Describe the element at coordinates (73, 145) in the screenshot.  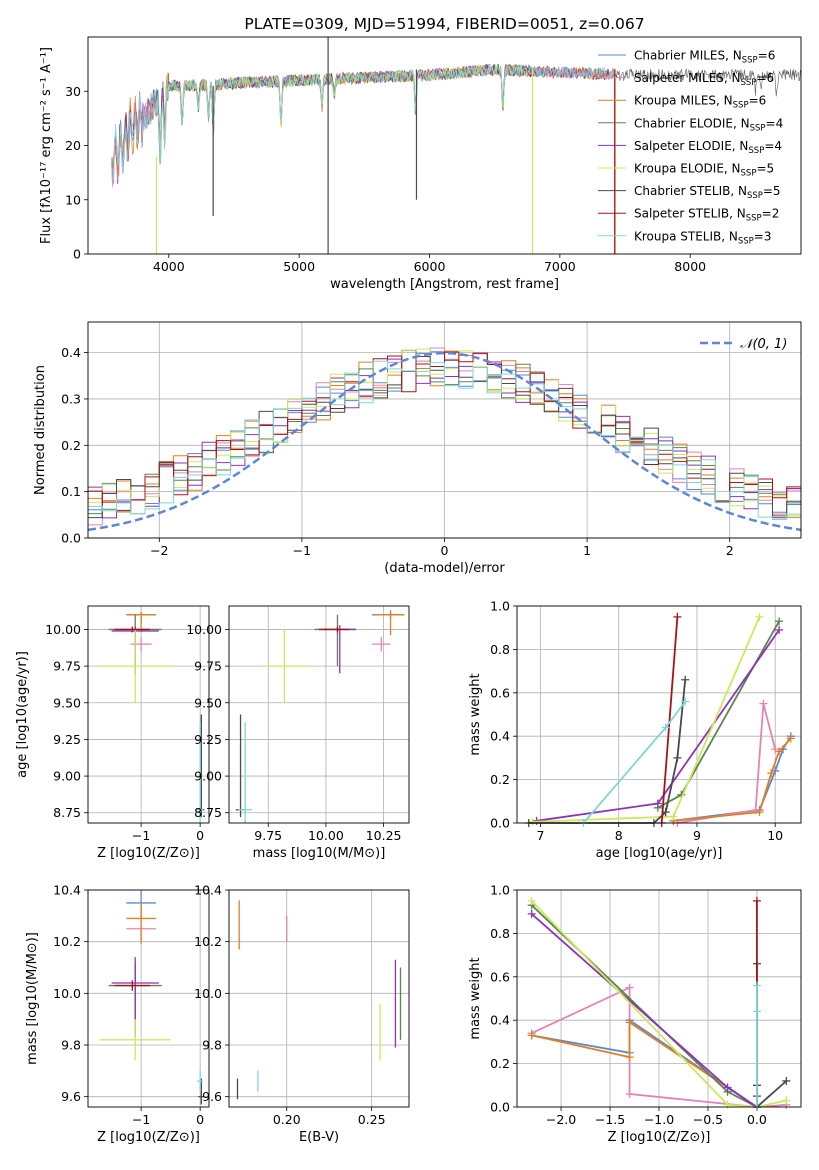
I see `y-tick-label: 20` at that location.